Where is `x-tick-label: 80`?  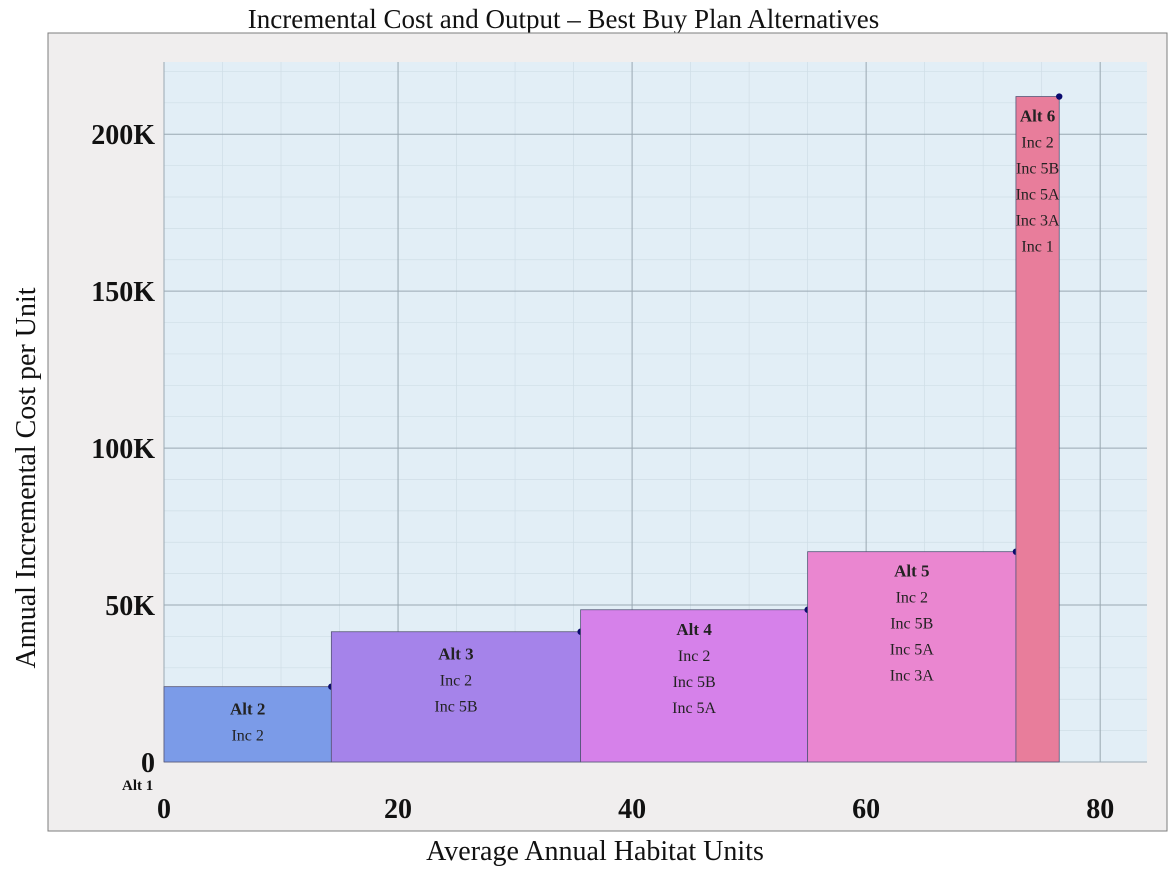 x-tick-label: 80 is located at coordinates (1100, 809).